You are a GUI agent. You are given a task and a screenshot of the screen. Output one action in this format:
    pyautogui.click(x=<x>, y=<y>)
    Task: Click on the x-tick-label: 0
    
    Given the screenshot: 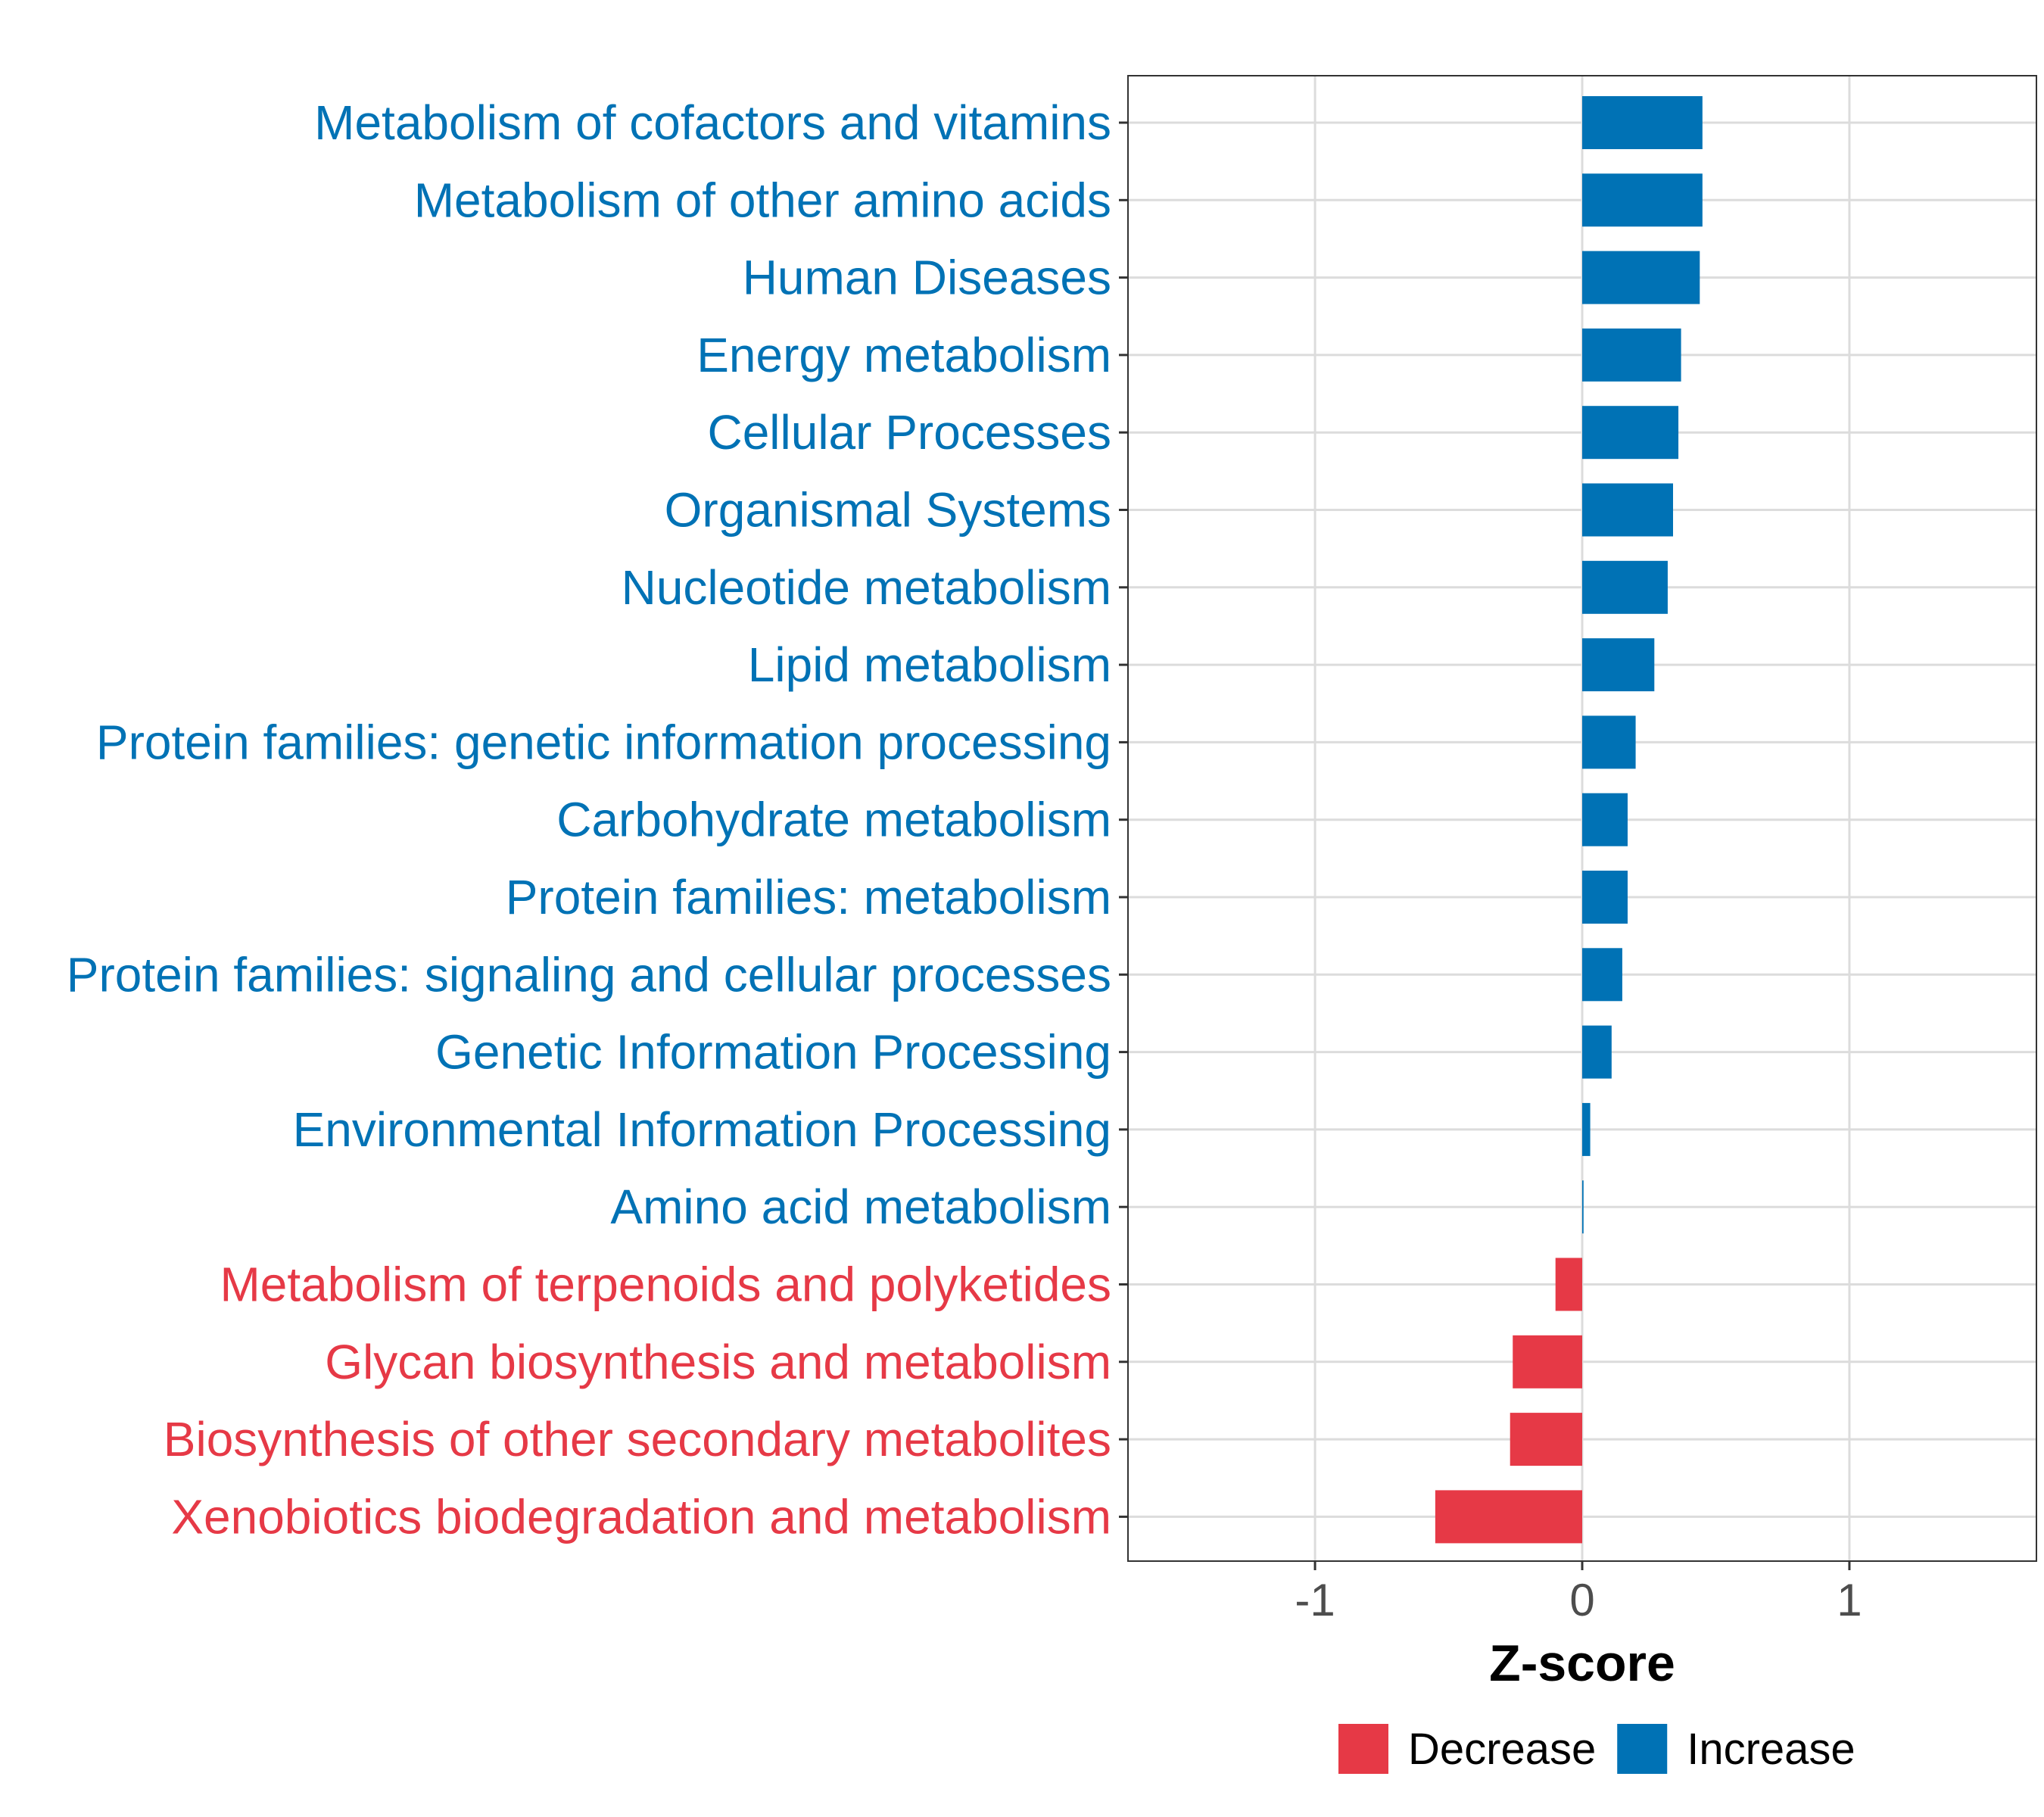 What is the action you would take?
    pyautogui.click(x=1581, y=1600)
    